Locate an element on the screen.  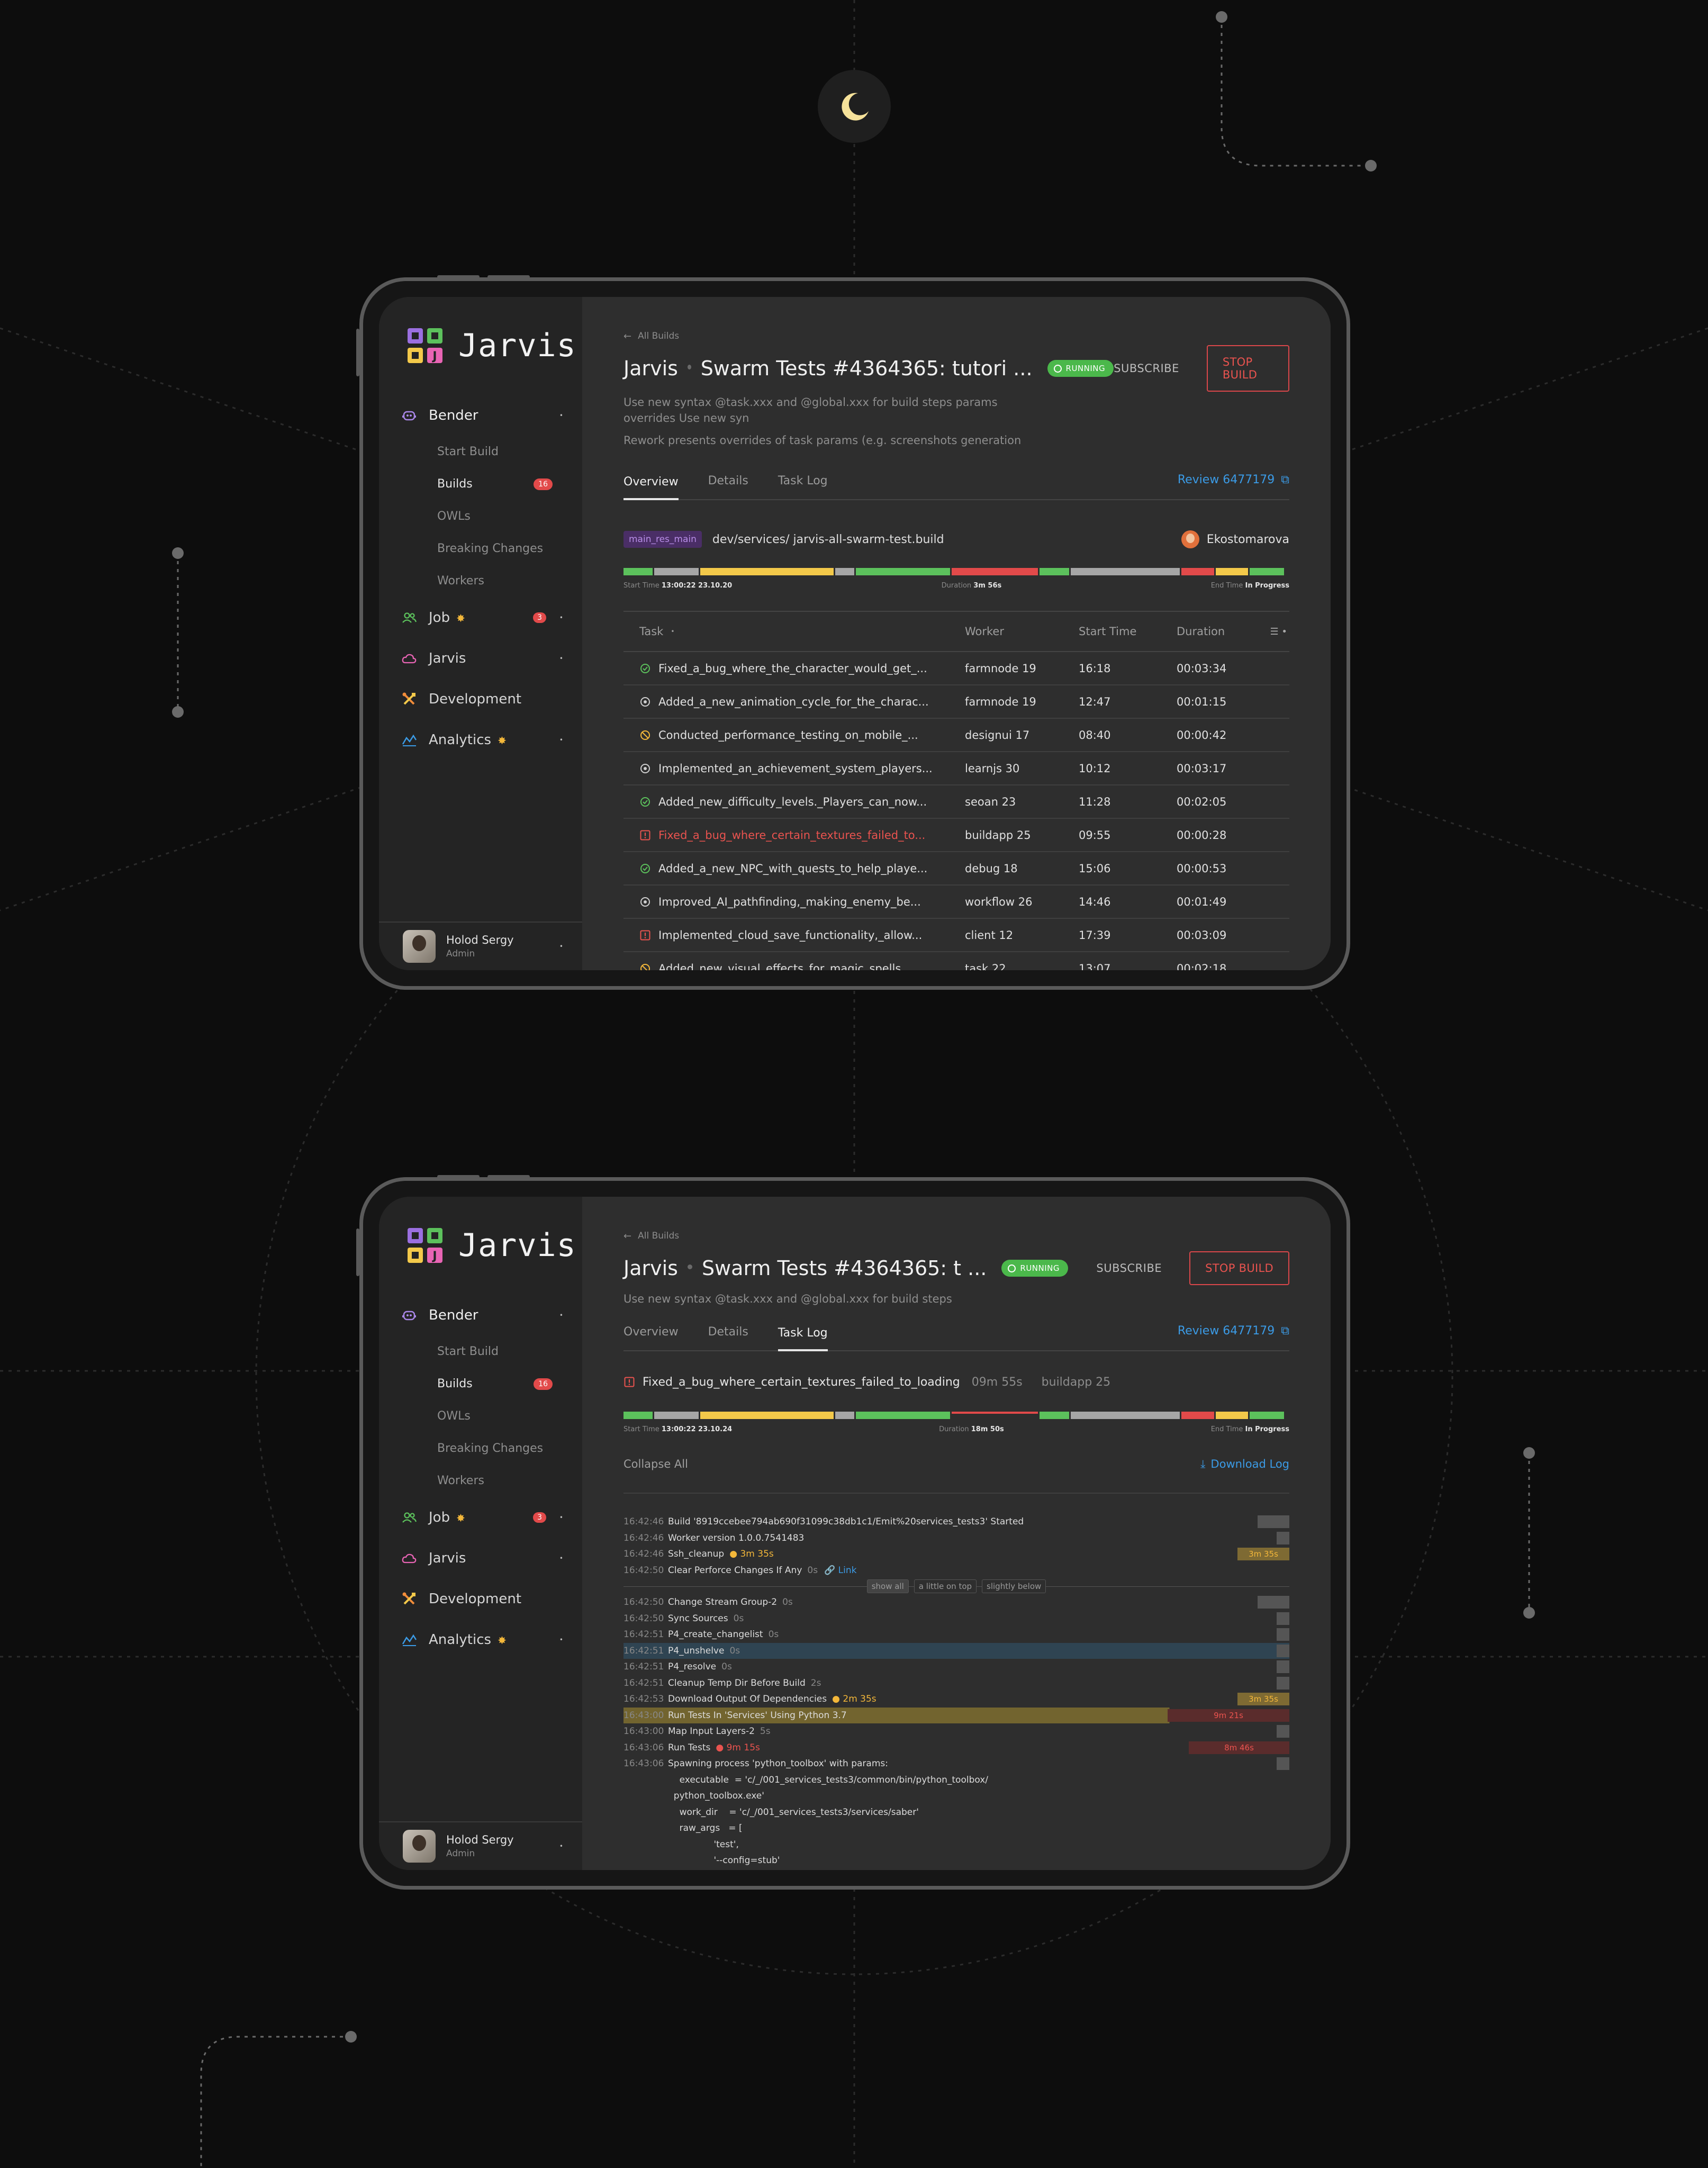
log-timestamp: 16:43:00 is located at coordinates (644, 1715).